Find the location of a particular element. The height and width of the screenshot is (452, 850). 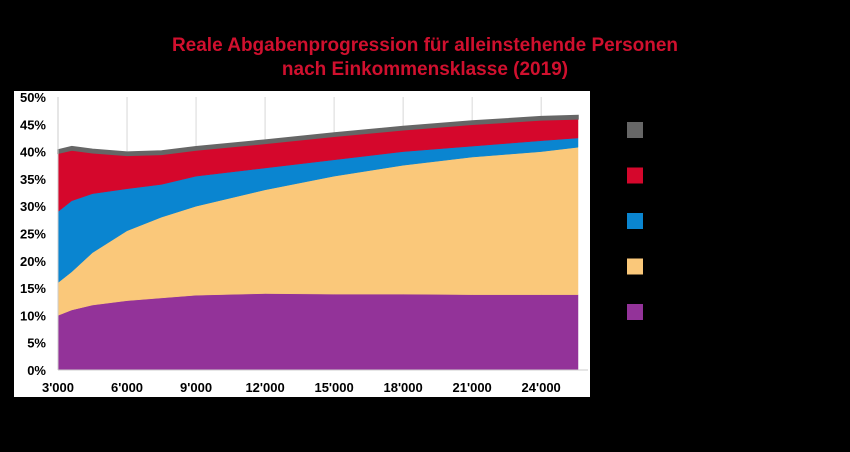

y-tick-label: 0% is located at coordinates (36, 370).